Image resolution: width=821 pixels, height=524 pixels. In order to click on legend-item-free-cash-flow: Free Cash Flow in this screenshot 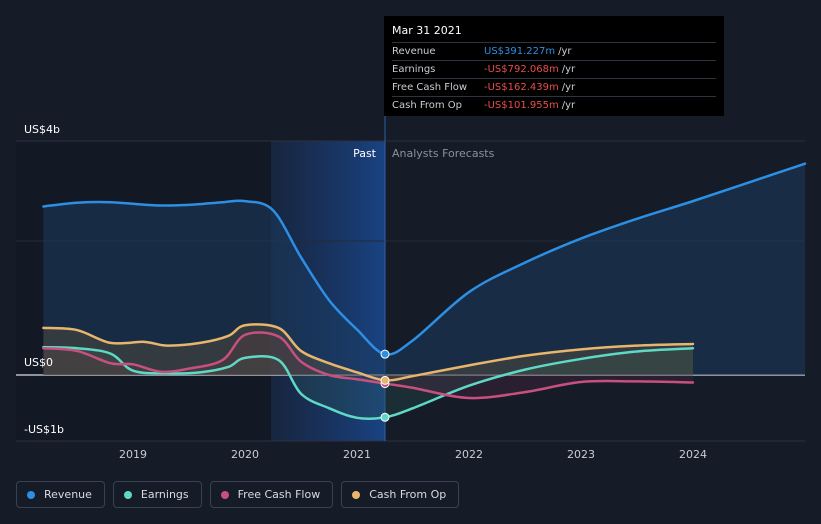, I will do `click(271, 494)`.